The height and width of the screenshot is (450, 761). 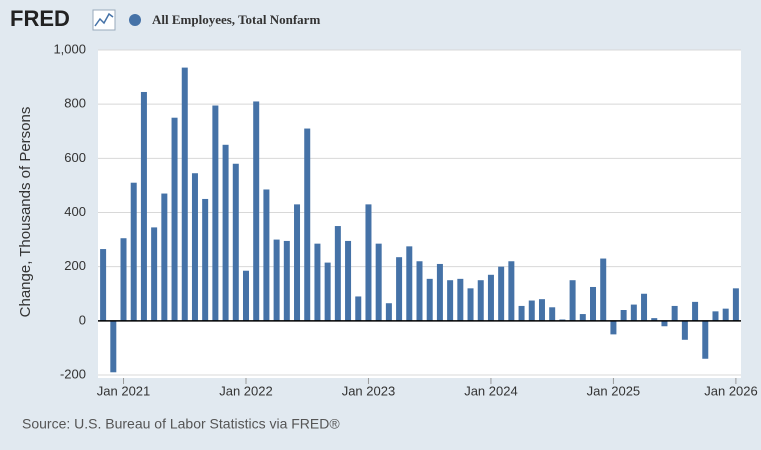 I want to click on legend-label: All Employees, Total Nonfarm, so click(x=236, y=19).